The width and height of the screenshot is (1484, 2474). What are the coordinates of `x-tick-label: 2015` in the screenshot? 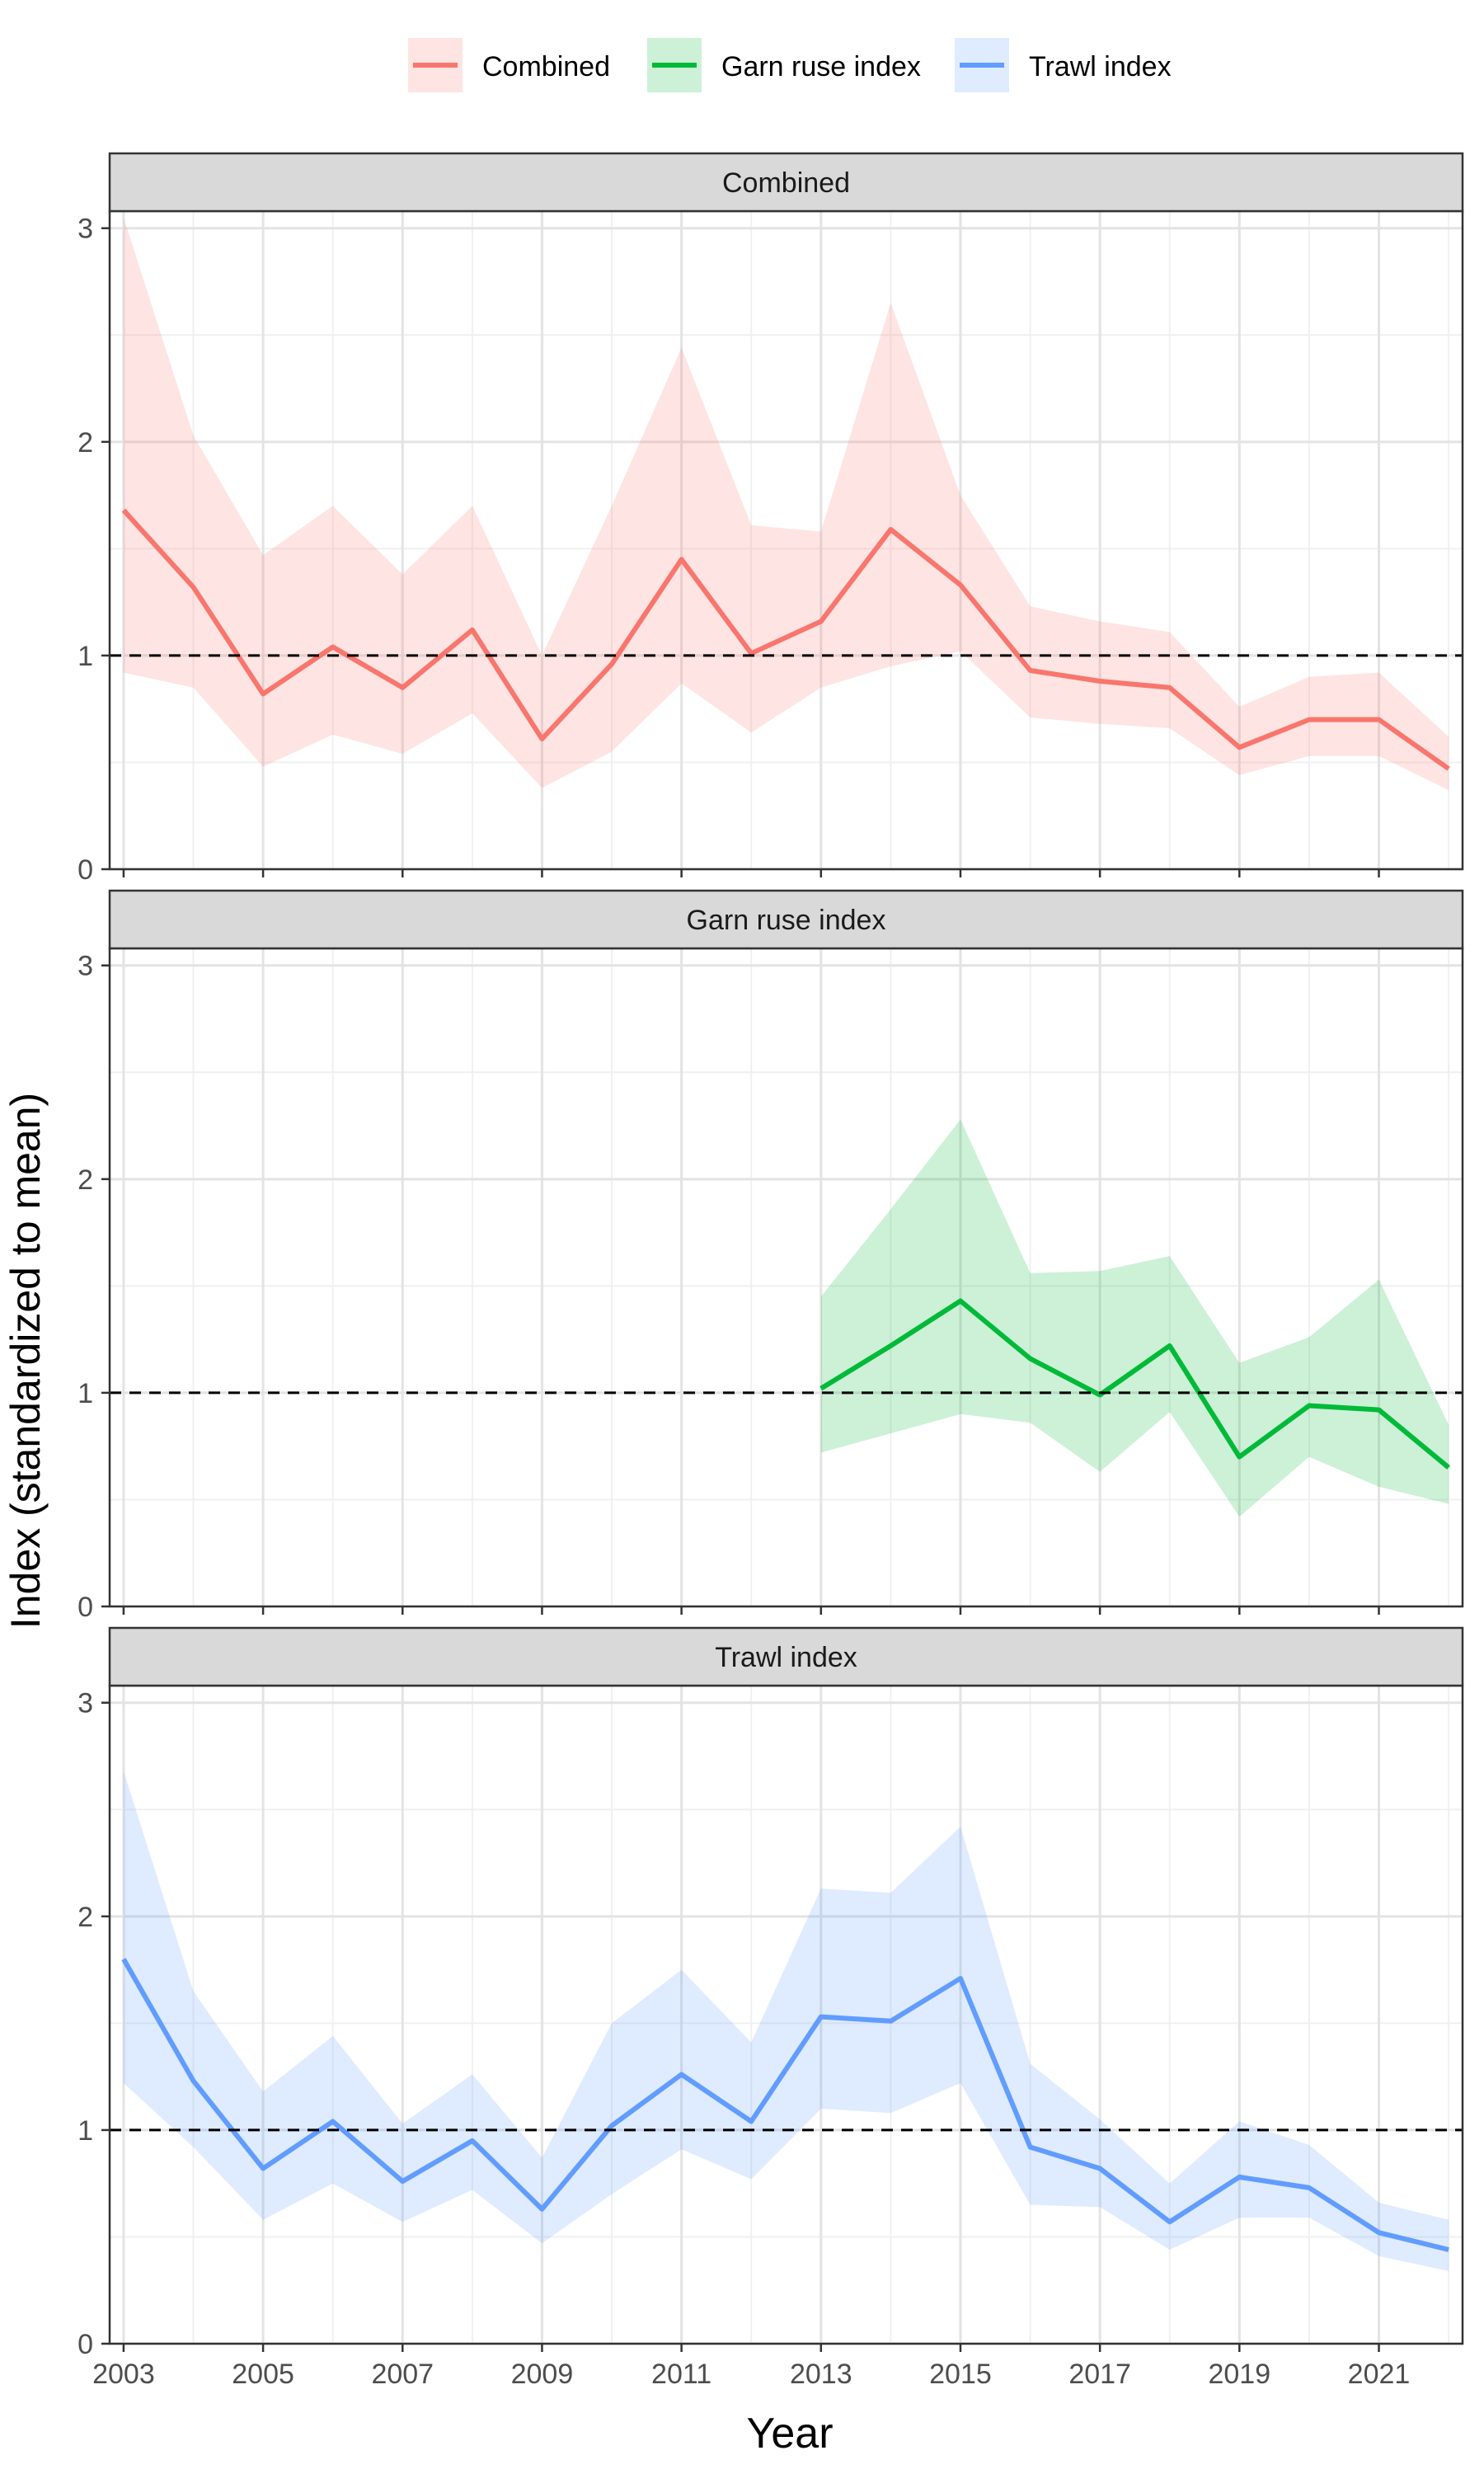 It's located at (960, 2374).